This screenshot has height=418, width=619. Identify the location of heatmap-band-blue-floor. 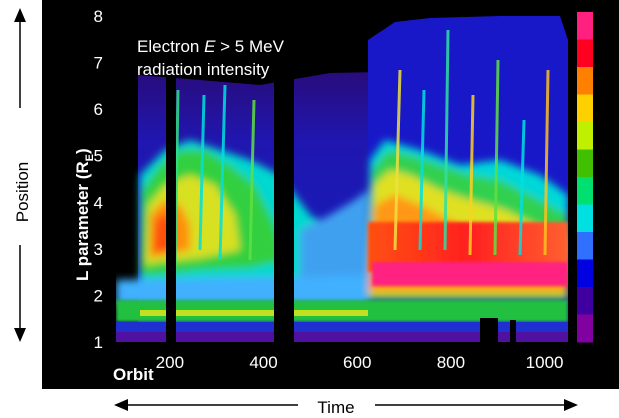
(342, 327).